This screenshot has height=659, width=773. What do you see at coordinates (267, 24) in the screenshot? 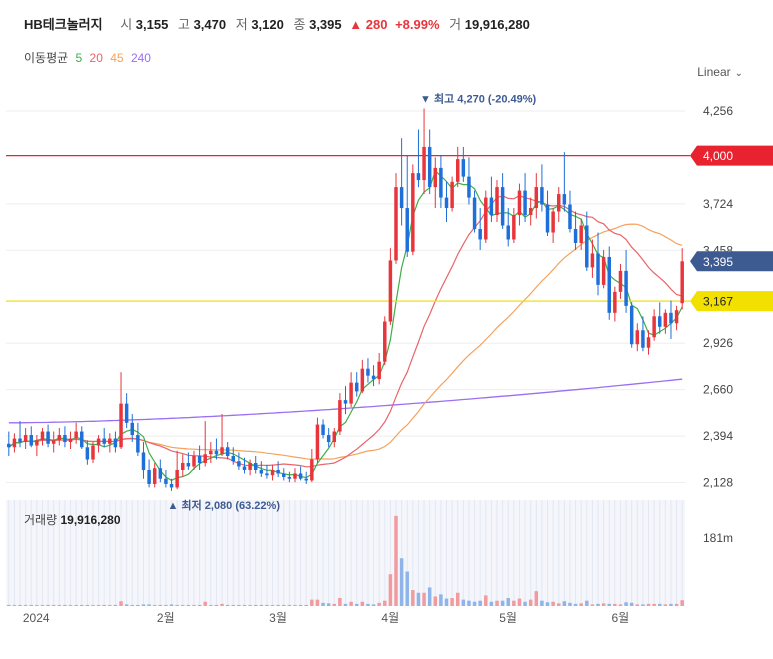
I see `low-value: 3,120` at bounding box center [267, 24].